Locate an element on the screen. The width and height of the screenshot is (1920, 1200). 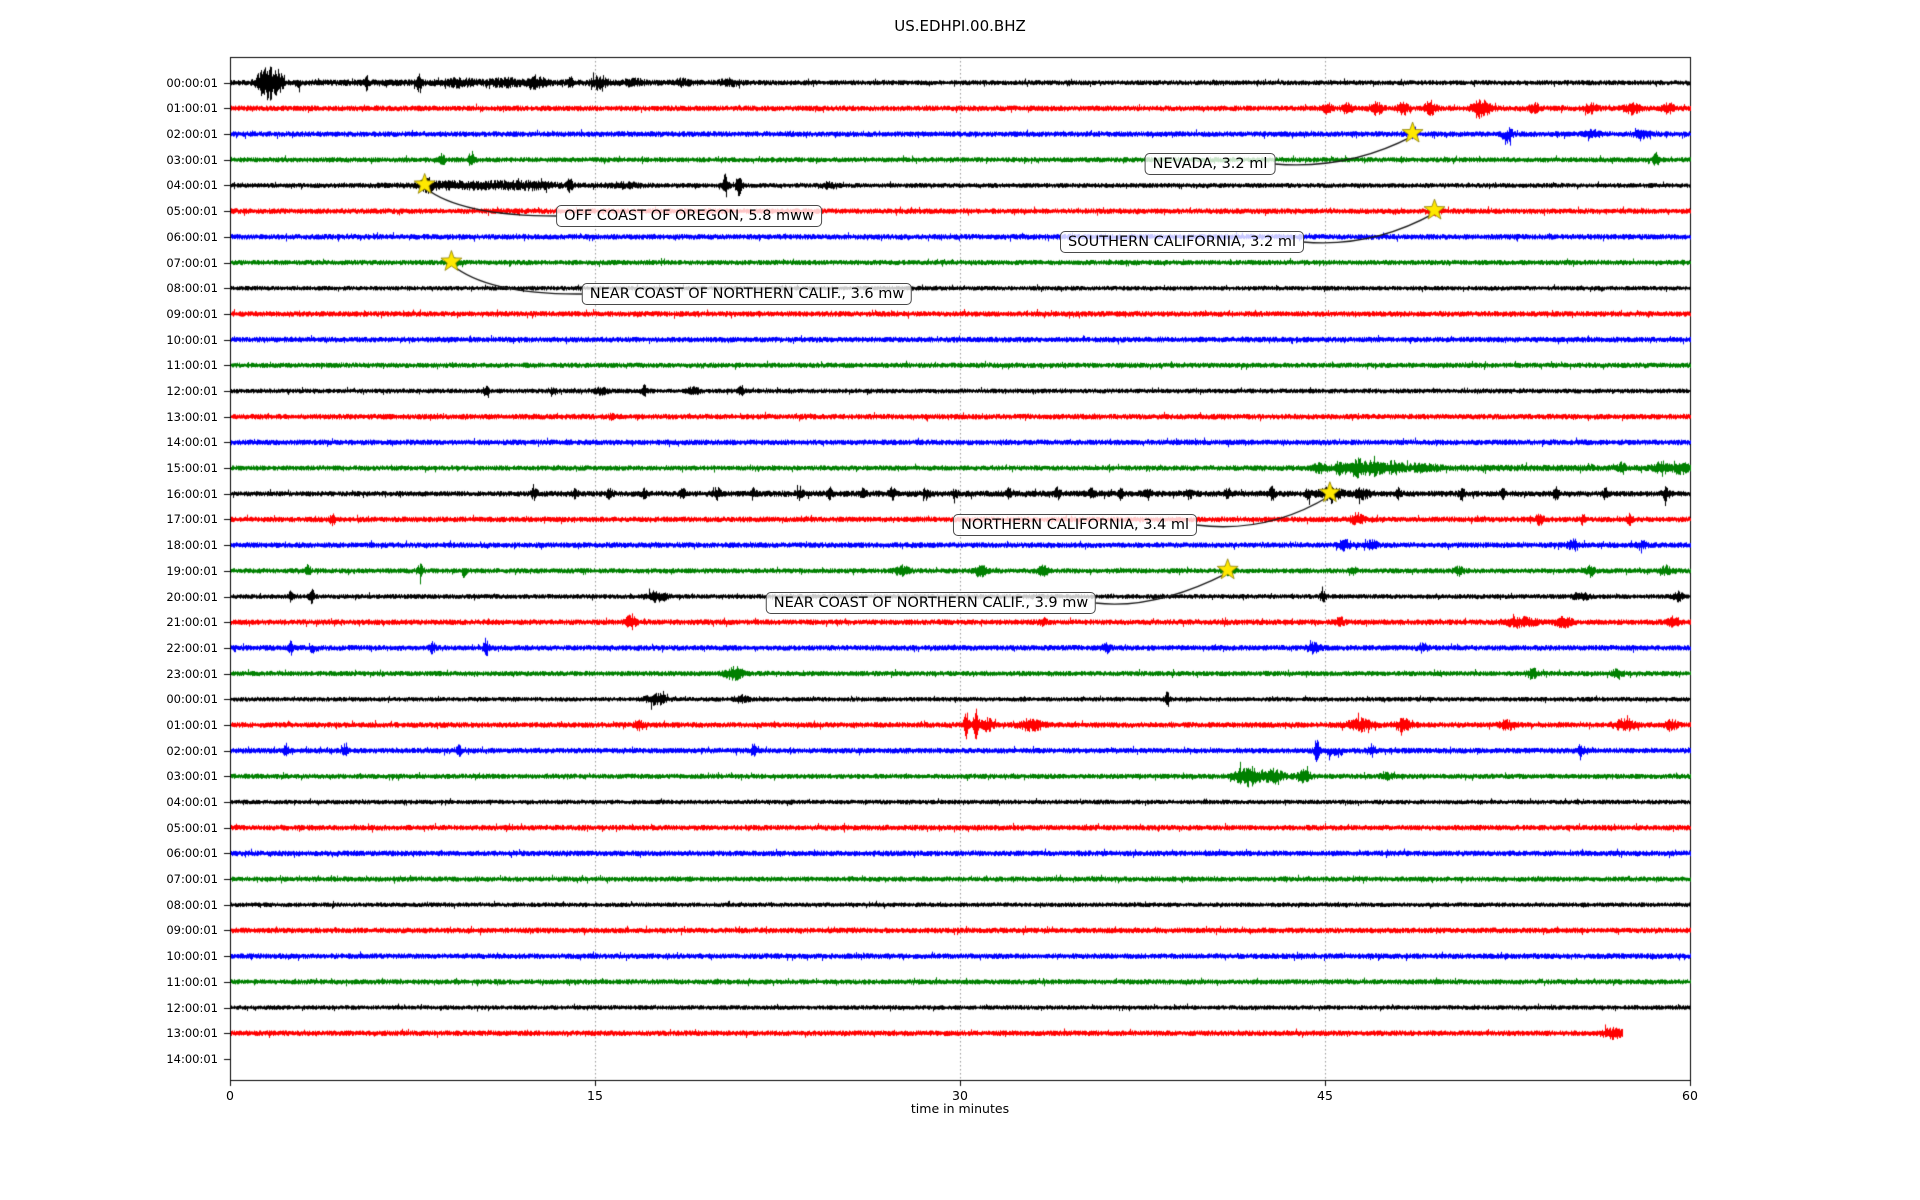
y-tick-label: 18:00:01 is located at coordinates (192, 545).